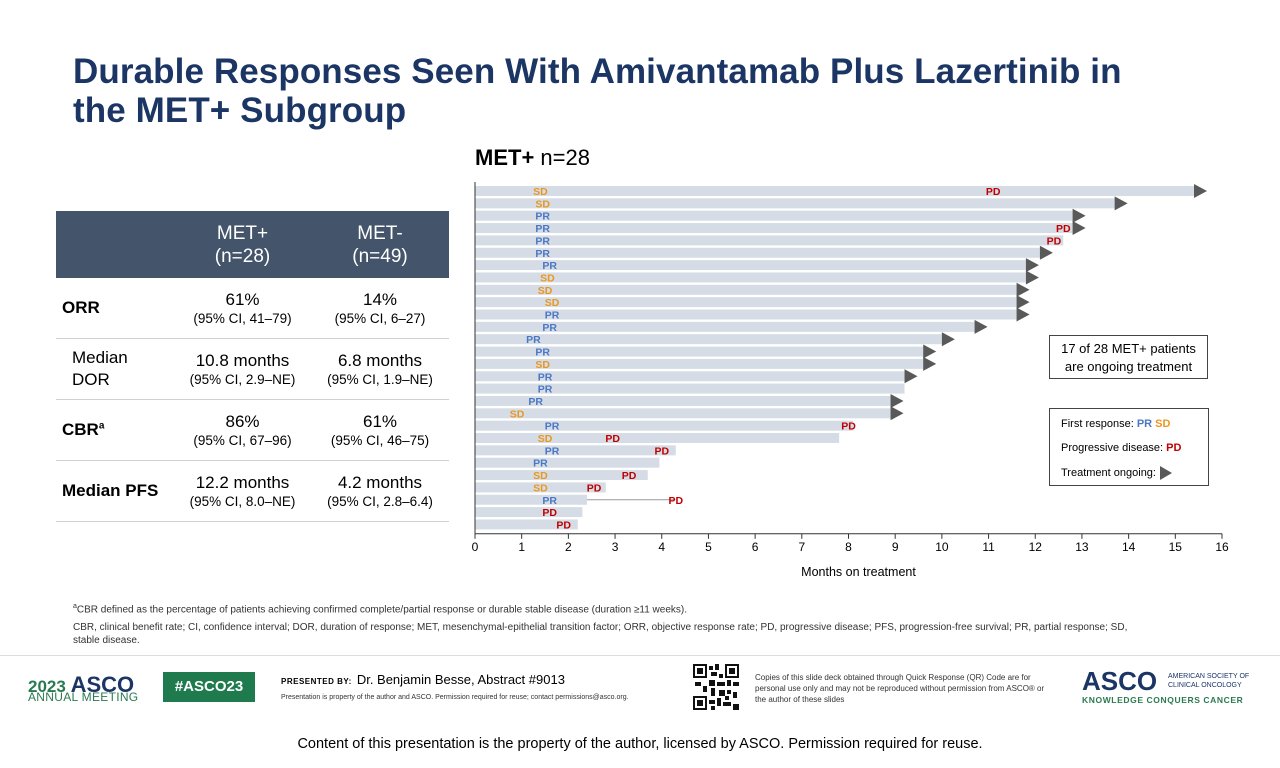 The width and height of the screenshot is (1280, 768). Describe the element at coordinates (1163, 700) in the screenshot. I see `asco-tagline: KNOWLEDGE CONQUERS CANCER` at that location.